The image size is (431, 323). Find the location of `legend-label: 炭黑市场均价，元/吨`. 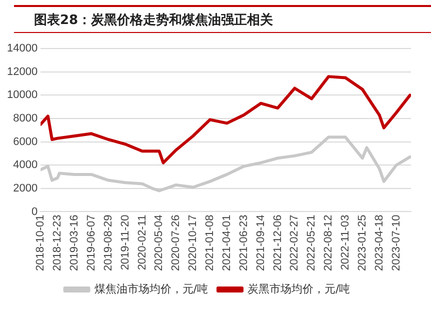

legend-label: 炭黑市场均价，元/吨 is located at coordinates (299, 289).